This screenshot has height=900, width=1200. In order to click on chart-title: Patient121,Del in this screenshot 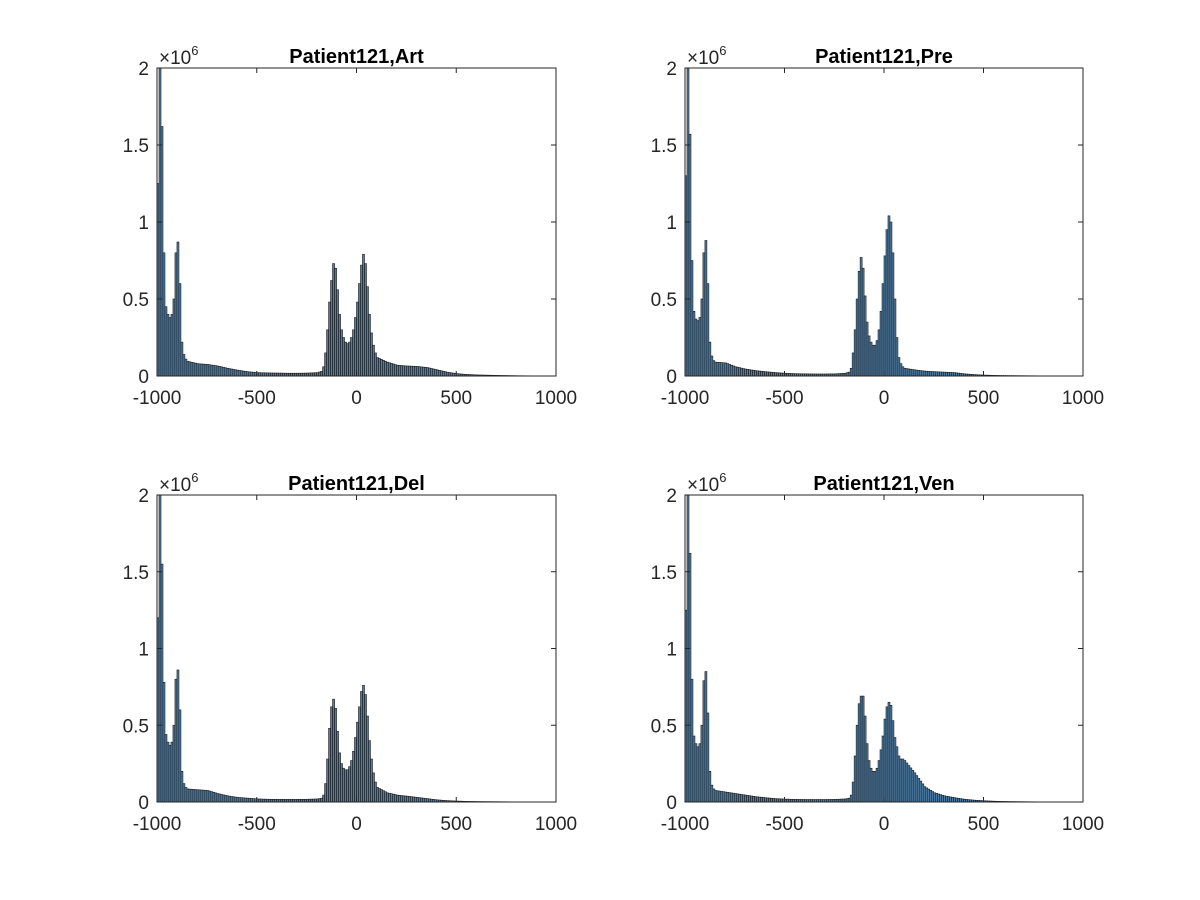, I will do `click(356, 484)`.